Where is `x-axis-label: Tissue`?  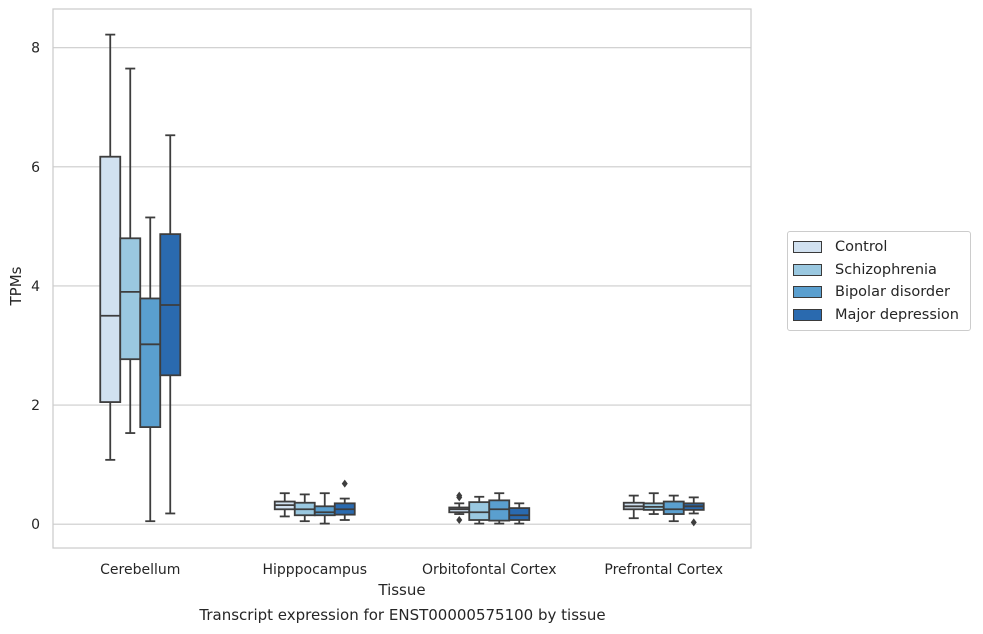
x-axis-label: Tissue is located at coordinates (401, 590).